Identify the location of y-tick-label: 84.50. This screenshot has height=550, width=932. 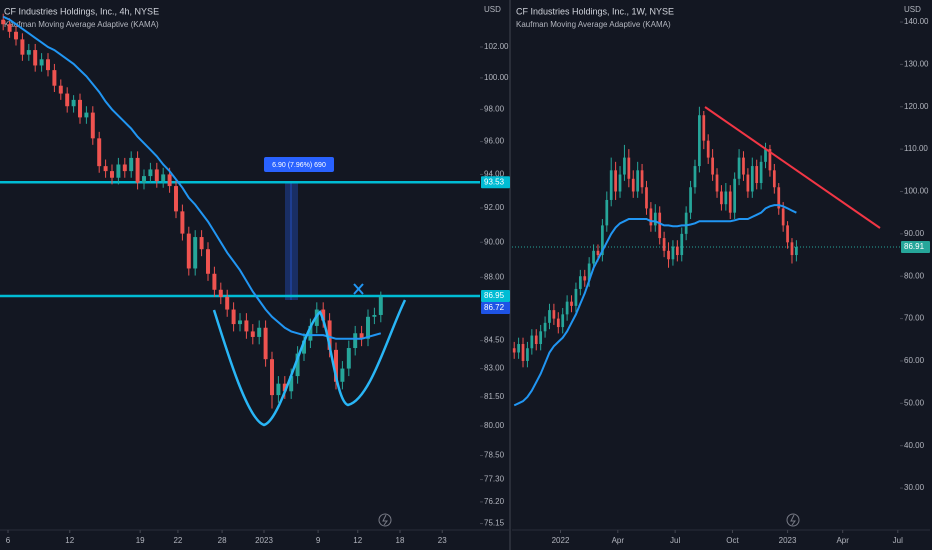
(494, 340).